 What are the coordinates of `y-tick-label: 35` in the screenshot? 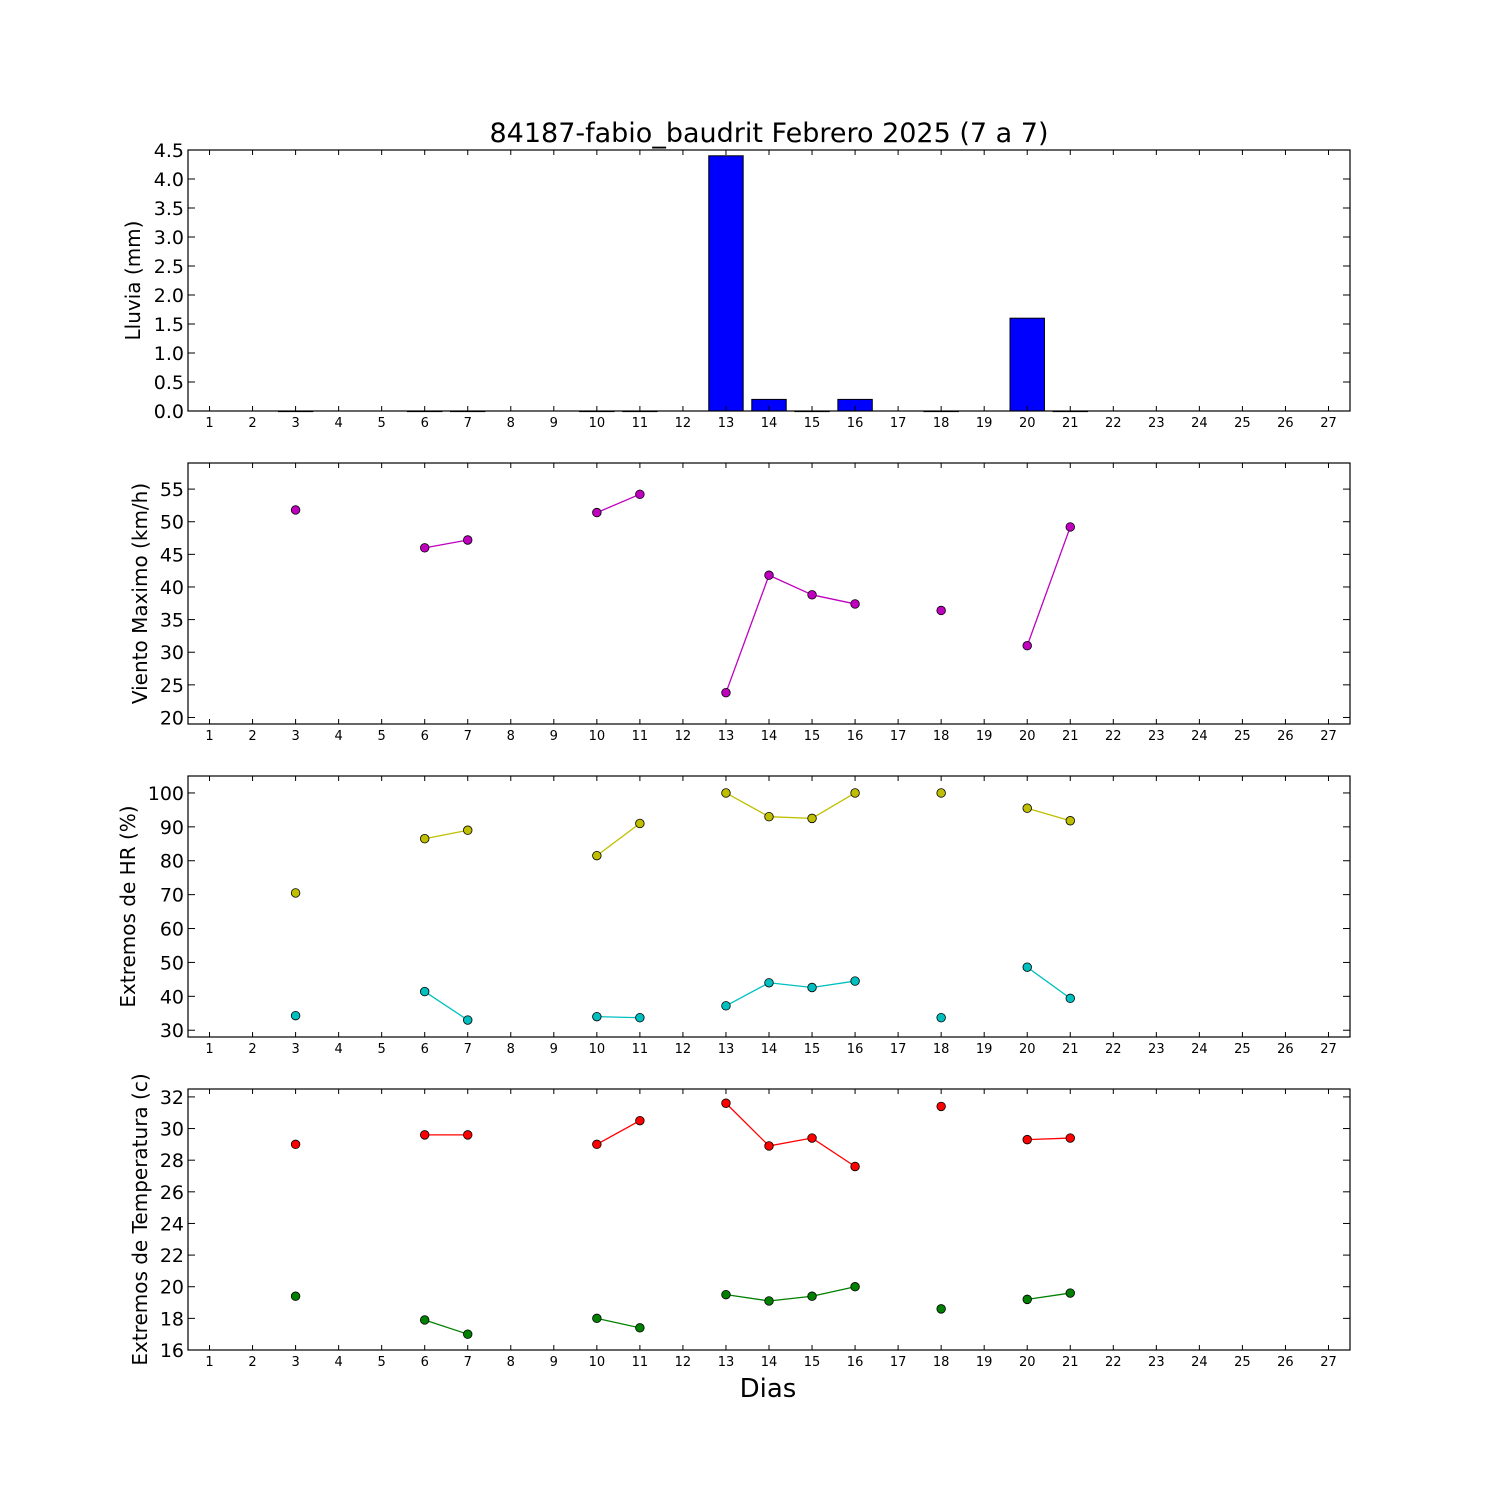 It's located at (172, 621).